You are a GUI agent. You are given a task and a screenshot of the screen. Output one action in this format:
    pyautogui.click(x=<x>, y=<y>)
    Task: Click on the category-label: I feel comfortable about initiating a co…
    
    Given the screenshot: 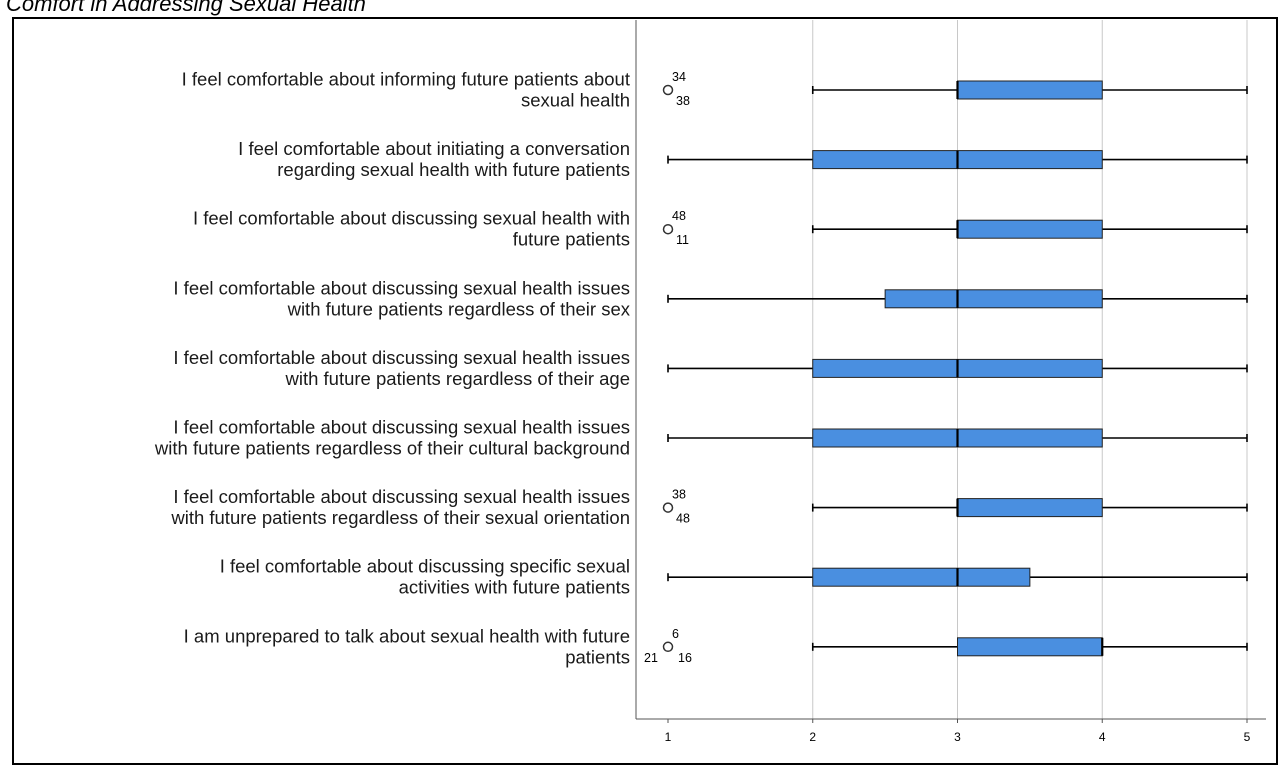 What is the action you would take?
    pyautogui.click(x=434, y=148)
    